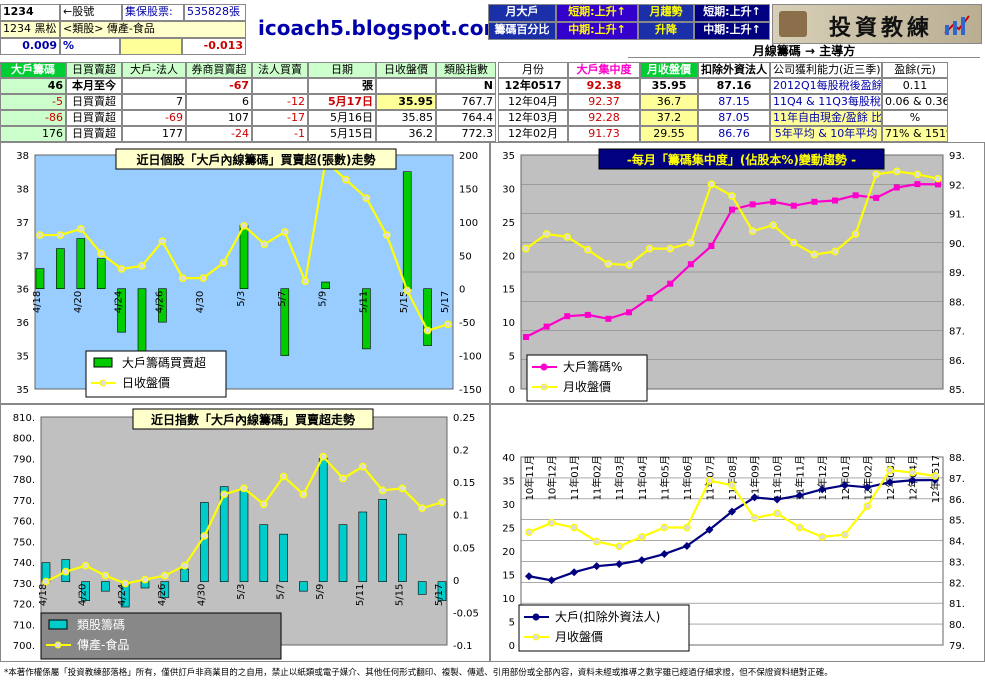 The height and width of the screenshot is (685, 985). What do you see at coordinates (669, 70) in the screenshot?
I see `right-table-header: 月收盤價` at bounding box center [669, 70].